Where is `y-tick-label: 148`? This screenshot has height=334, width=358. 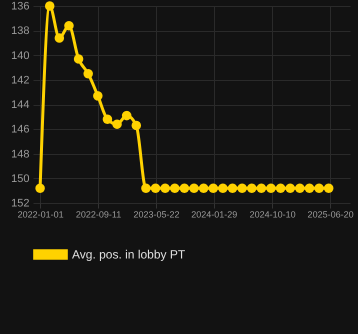 y-tick-label: 148 is located at coordinates (20, 154).